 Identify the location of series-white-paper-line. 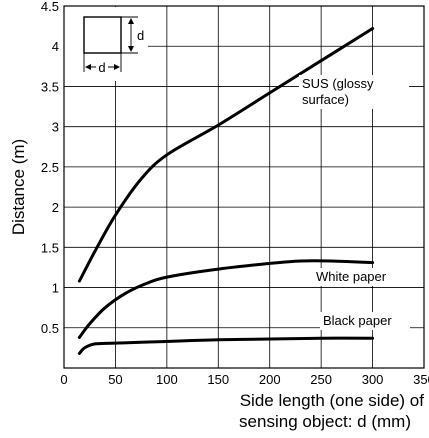
(226, 299).